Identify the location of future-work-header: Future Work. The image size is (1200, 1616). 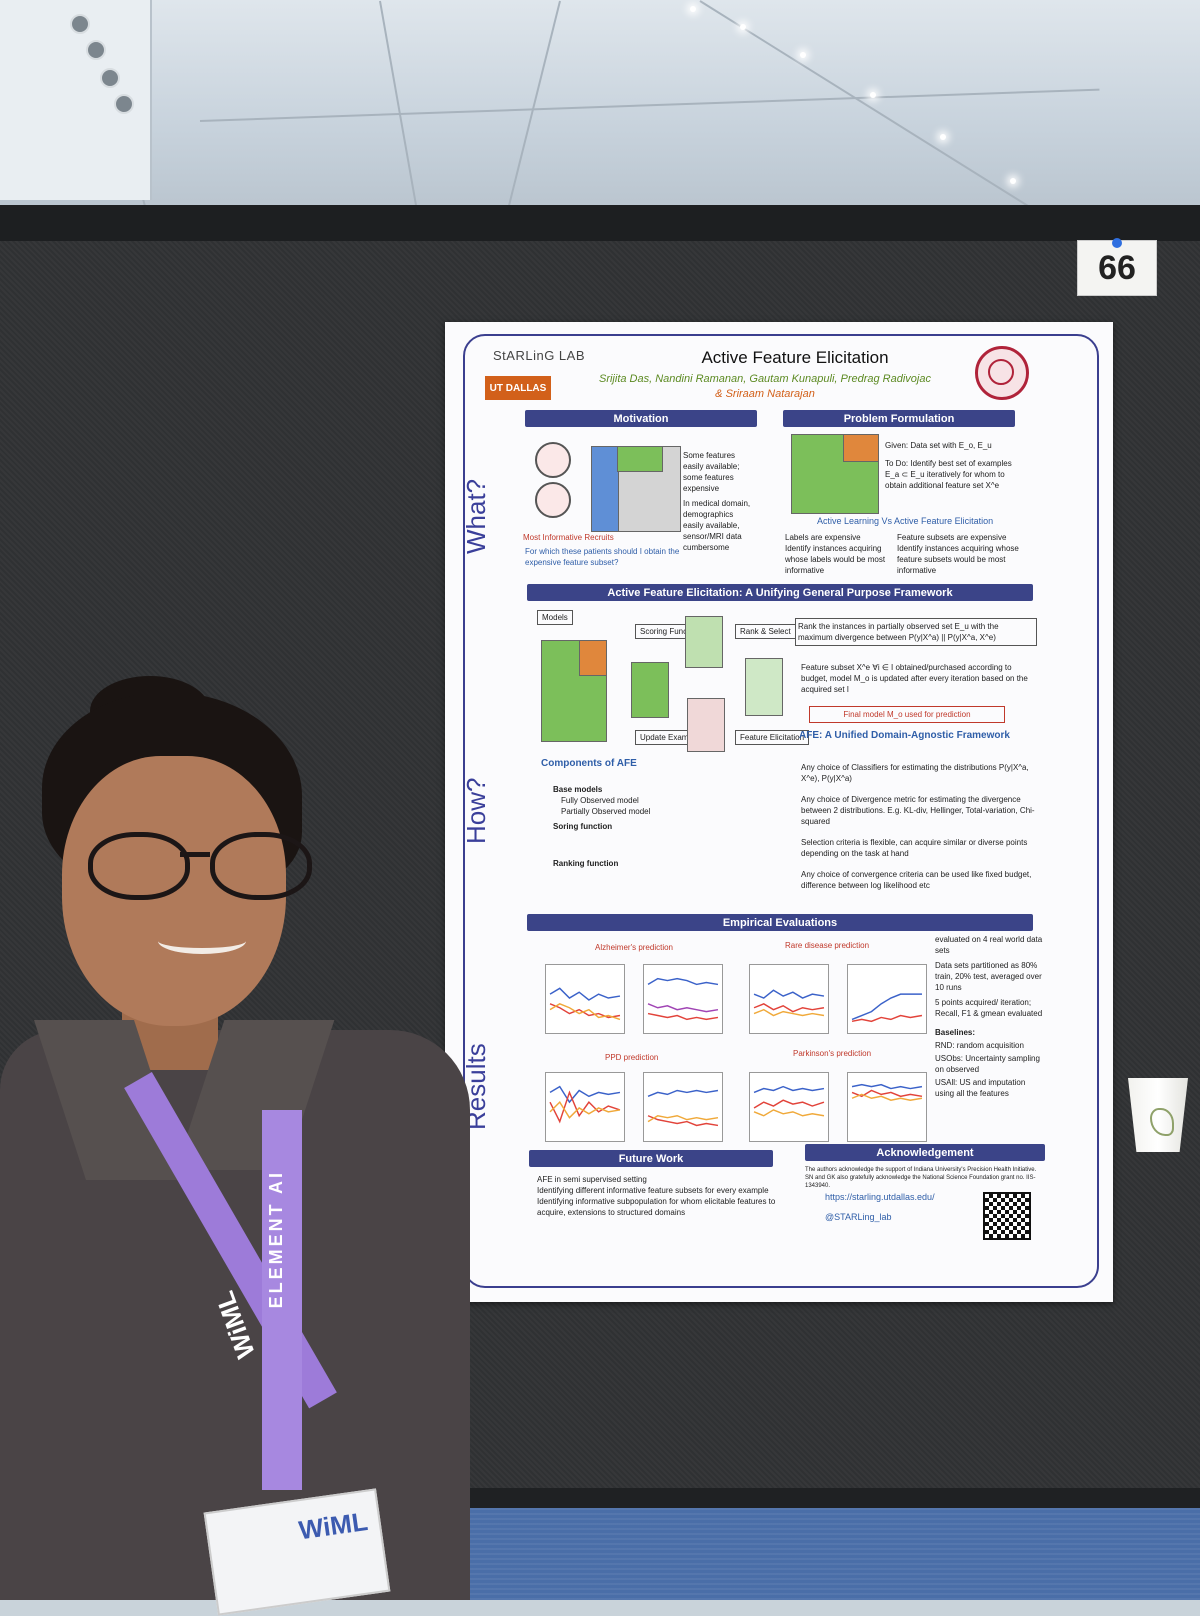
(651, 1158).